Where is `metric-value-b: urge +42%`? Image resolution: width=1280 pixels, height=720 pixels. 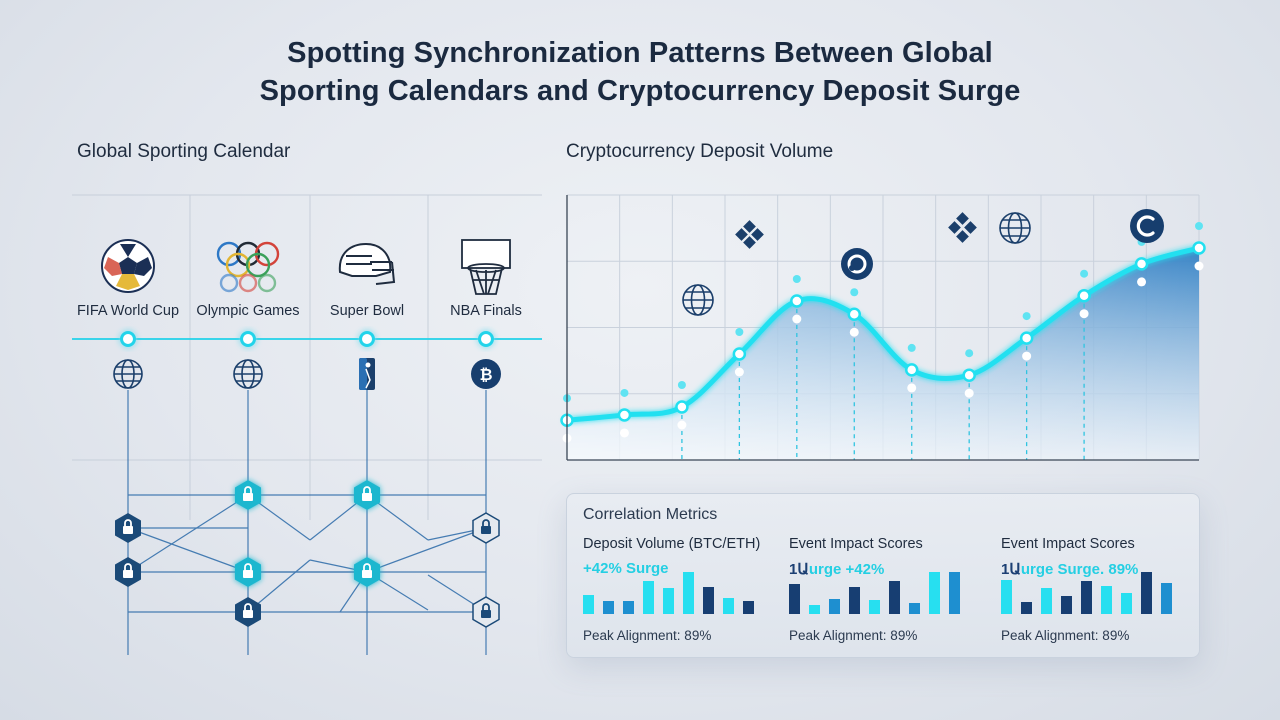
metric-value-b: urge +42% is located at coordinates (846, 569).